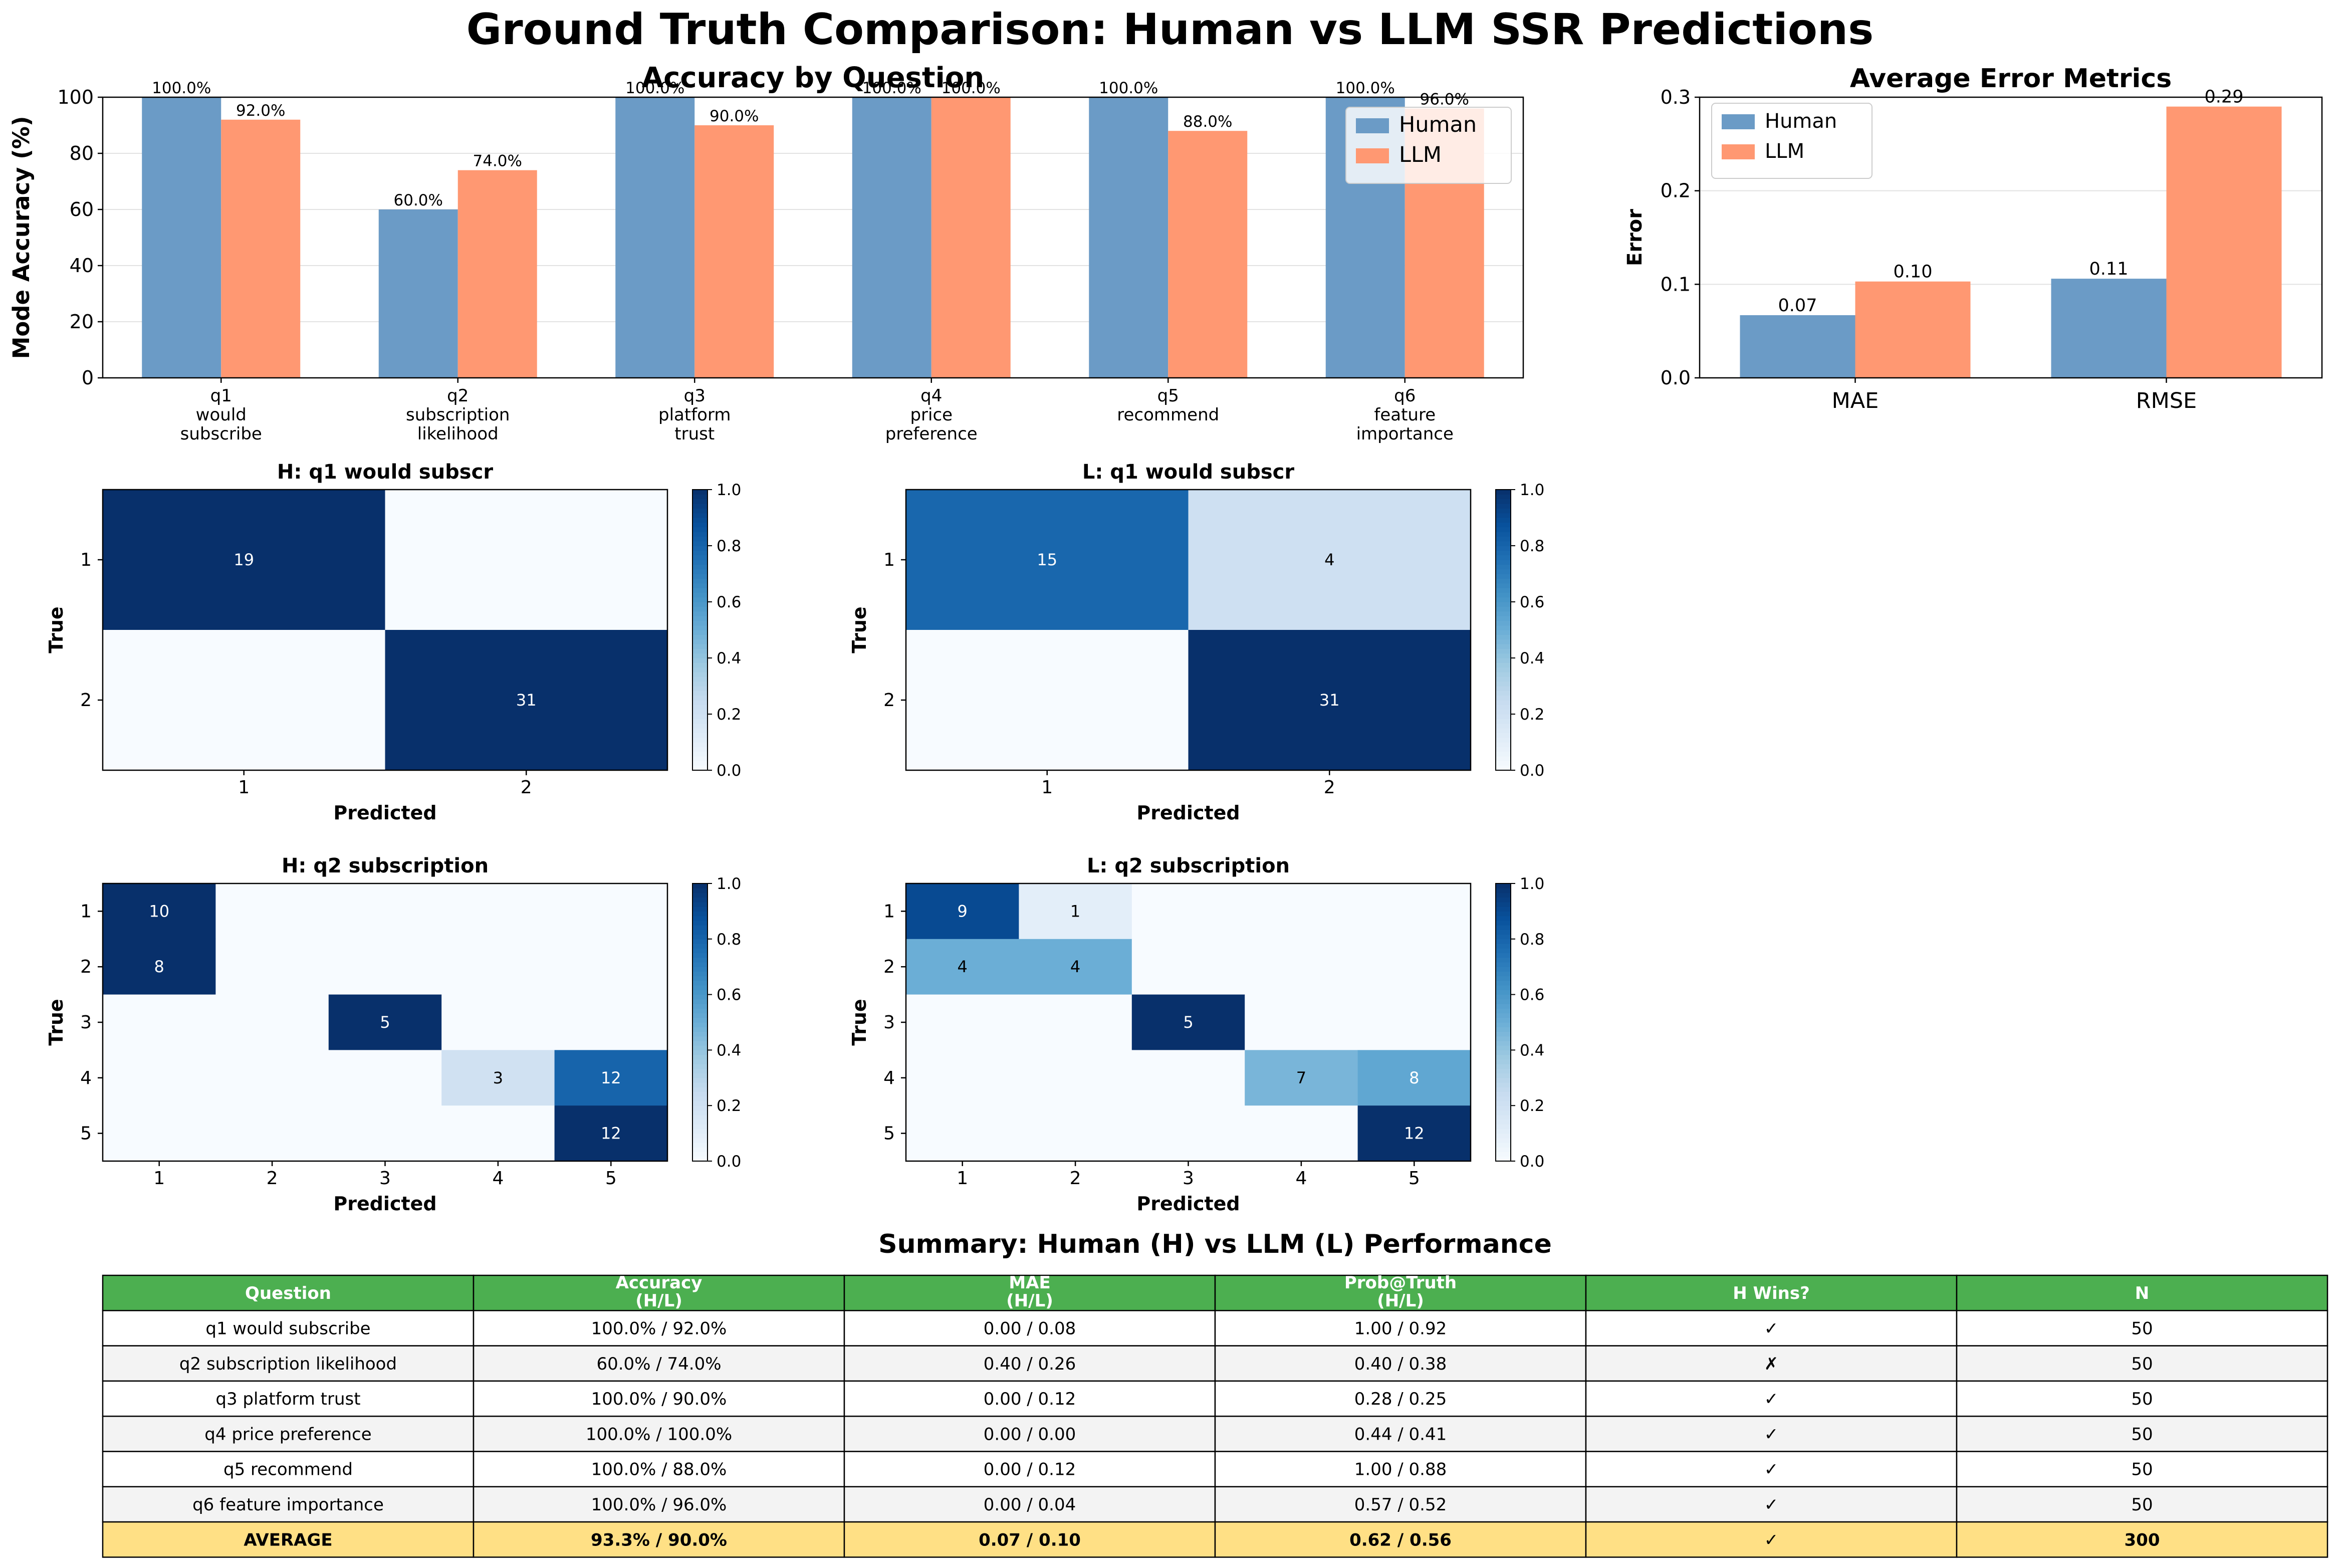 The image size is (2340, 1568). What do you see at coordinates (963, 911) in the screenshot?
I see `cell-value: 9` at bounding box center [963, 911].